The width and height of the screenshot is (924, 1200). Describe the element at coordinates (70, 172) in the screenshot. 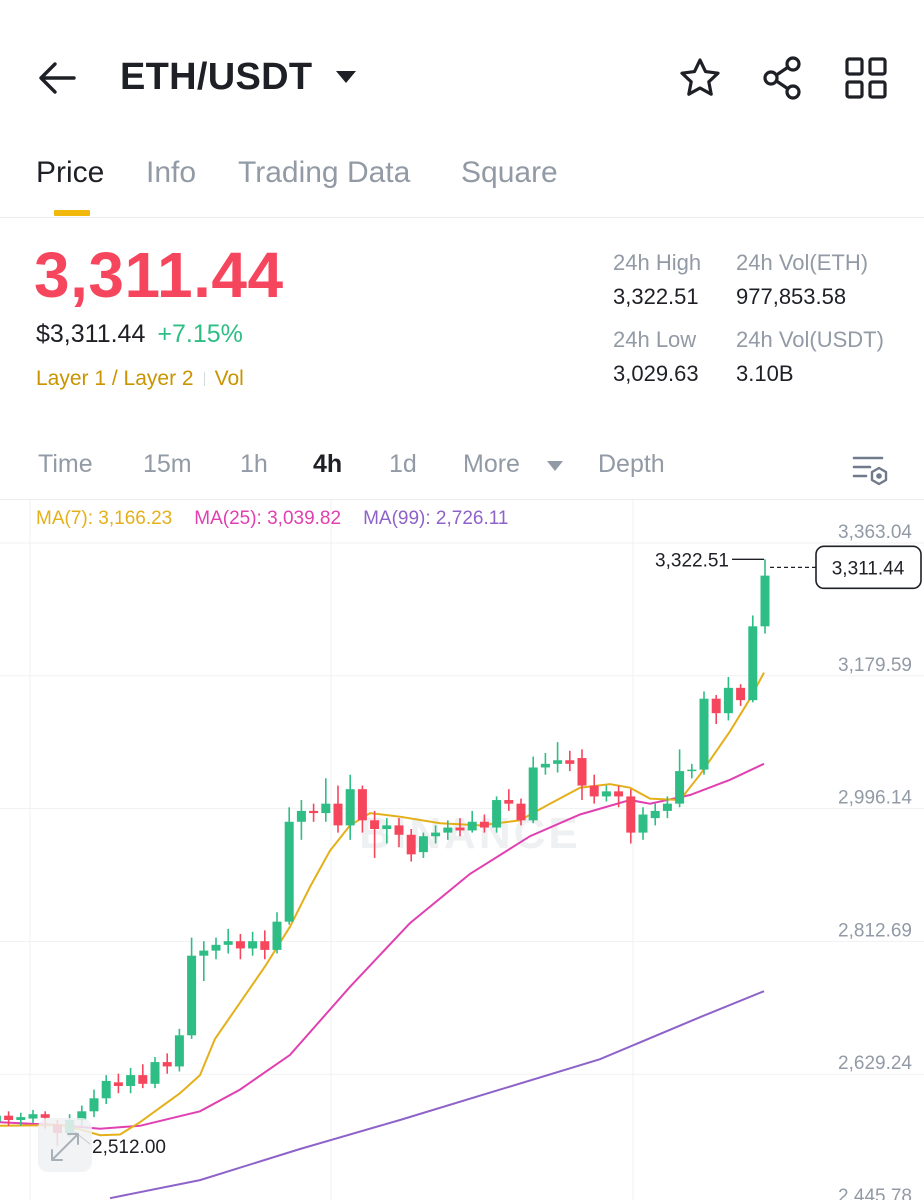

I see `tab-price: Price` at that location.